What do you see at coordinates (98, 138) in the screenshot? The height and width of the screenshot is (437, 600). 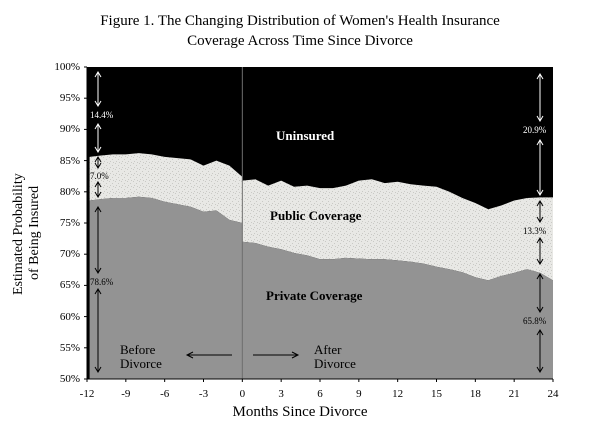 I see `start-uninsured-arrow-lower` at bounding box center [98, 138].